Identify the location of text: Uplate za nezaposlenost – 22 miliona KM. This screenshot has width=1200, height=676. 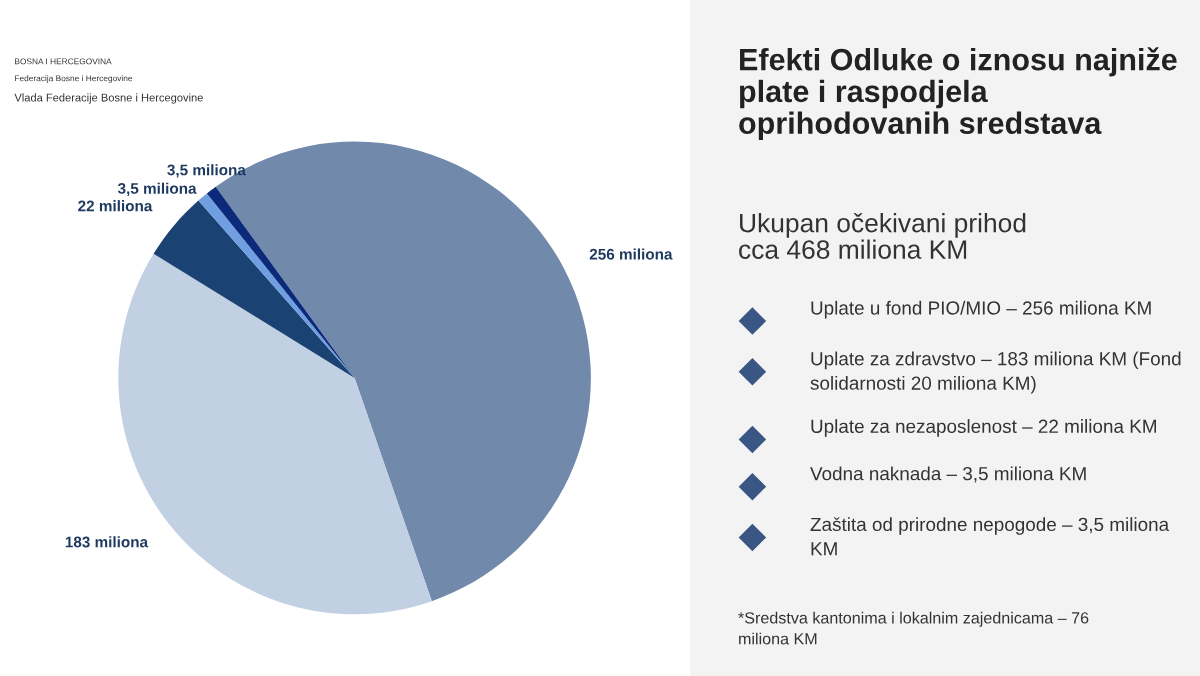
(983, 428).